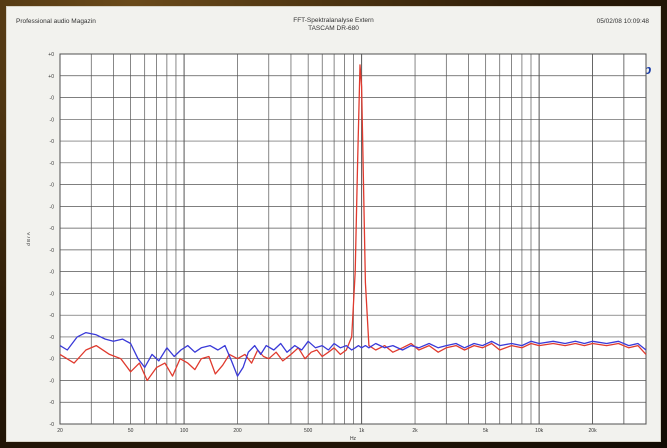 The width and height of the screenshot is (667, 448). Describe the element at coordinates (333, 28) in the screenshot. I see `chart-subtitle: TASCAM DR-680` at that location.